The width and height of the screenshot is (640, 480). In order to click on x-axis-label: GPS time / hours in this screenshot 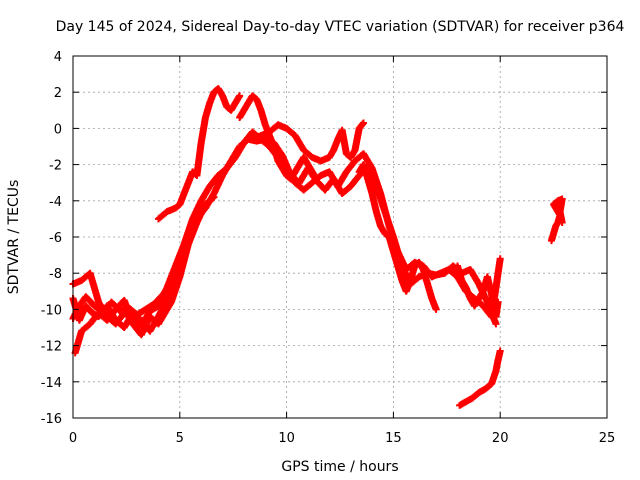, I will do `click(339, 467)`.